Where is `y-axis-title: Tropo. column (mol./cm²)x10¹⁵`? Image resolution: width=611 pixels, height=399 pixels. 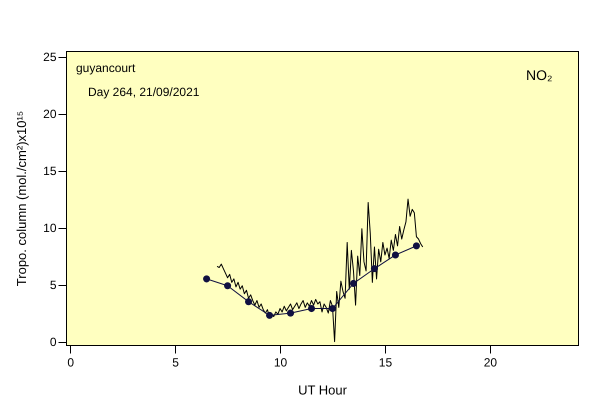
y-axis-title: Tropo. column (mol./cm²)x10¹⁵ is located at coordinates (22, 198).